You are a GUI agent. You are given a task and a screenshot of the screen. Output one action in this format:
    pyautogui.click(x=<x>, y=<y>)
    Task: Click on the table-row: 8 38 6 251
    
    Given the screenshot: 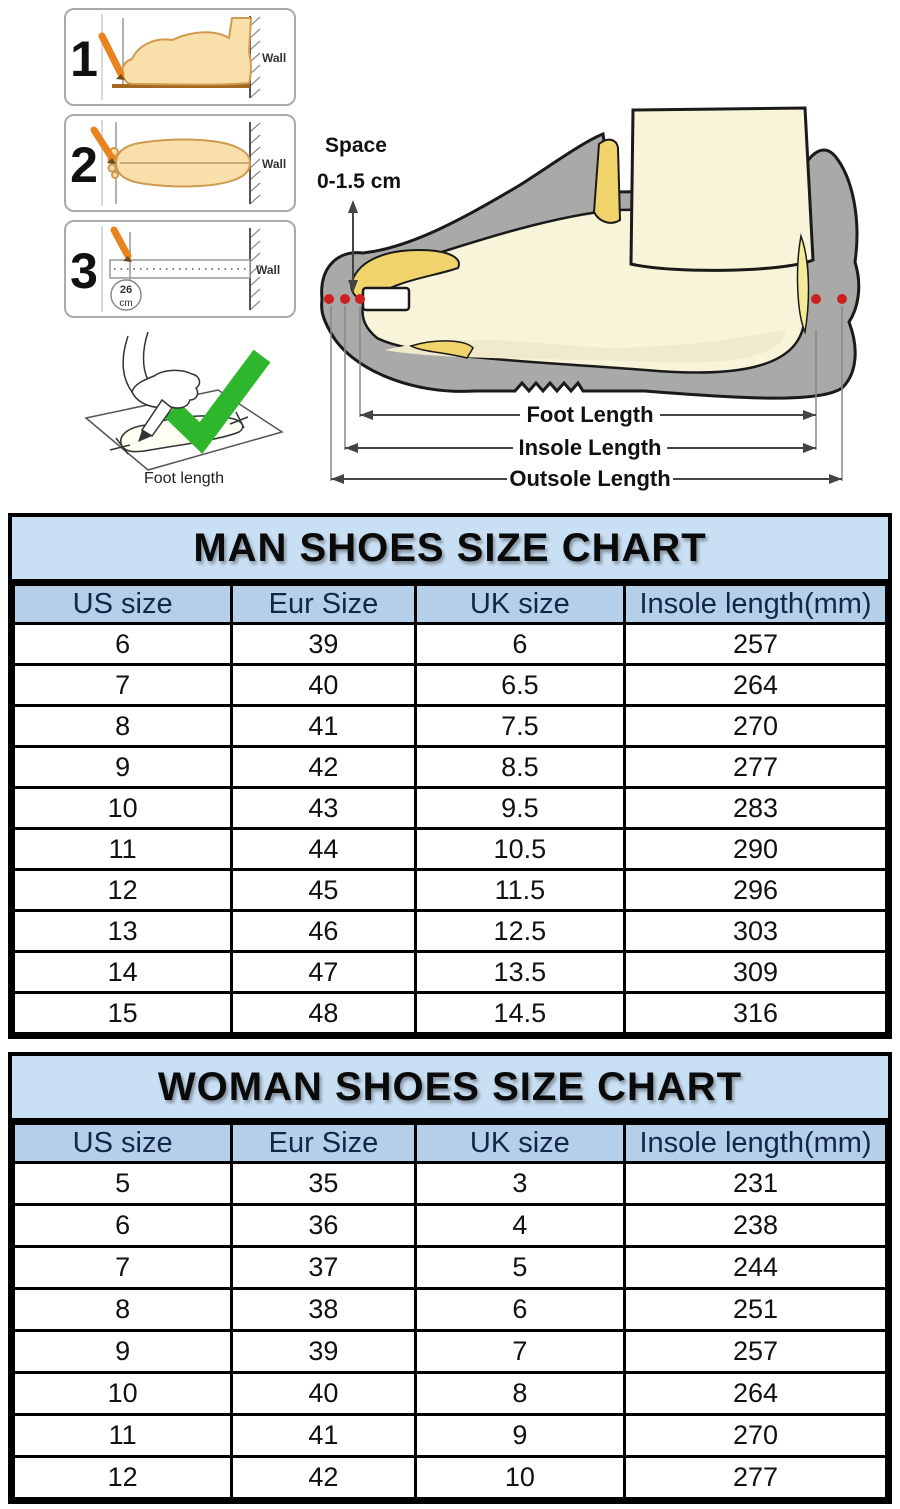 What is the action you would take?
    pyautogui.click(x=449, y=1309)
    